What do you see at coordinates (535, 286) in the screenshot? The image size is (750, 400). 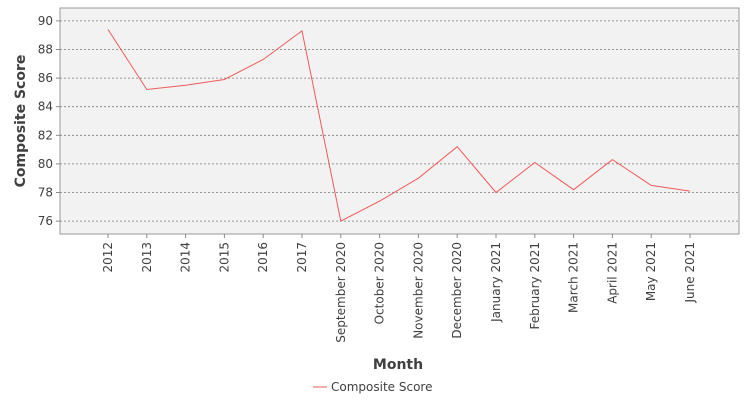 I see `x-tick-label: February 2021` at bounding box center [535, 286].